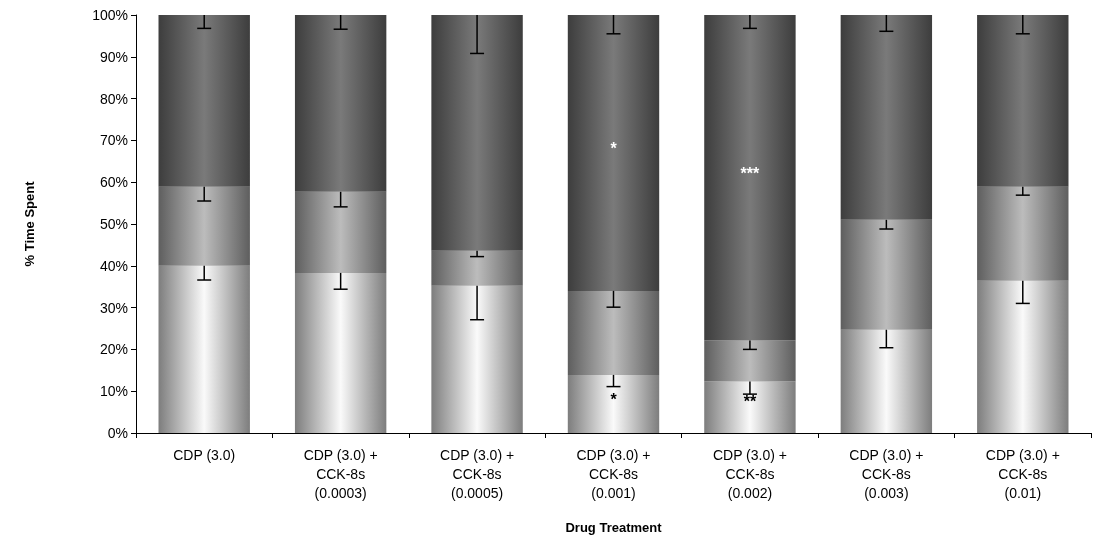 This screenshot has width=1093, height=547. I want to click on y-tick-label: 0%, so click(117, 433).